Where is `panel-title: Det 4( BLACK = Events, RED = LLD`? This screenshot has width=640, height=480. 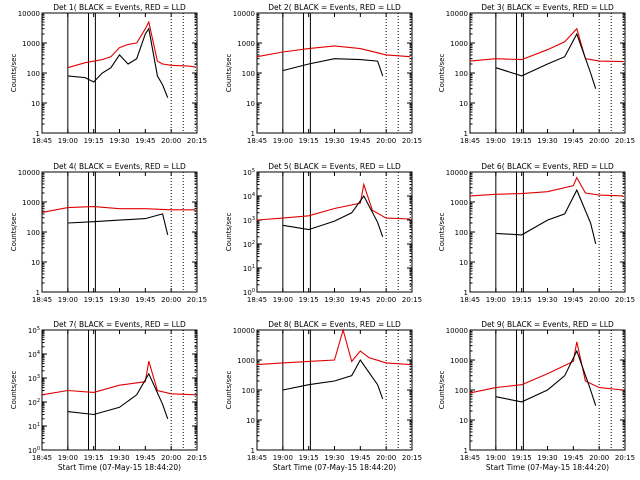
panel-title: Det 4( BLACK = Events, RED = LLD is located at coordinates (119, 166).